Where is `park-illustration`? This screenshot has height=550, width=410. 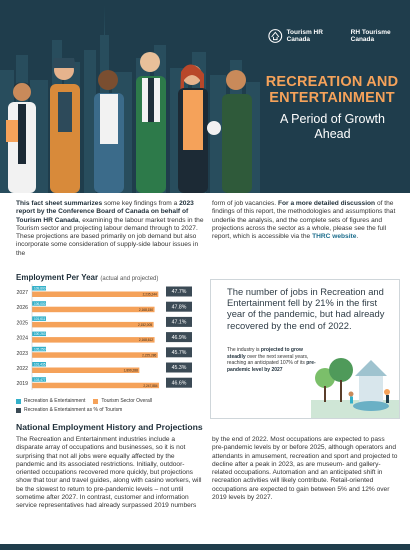
park-illustration is located at coordinates (355, 388).